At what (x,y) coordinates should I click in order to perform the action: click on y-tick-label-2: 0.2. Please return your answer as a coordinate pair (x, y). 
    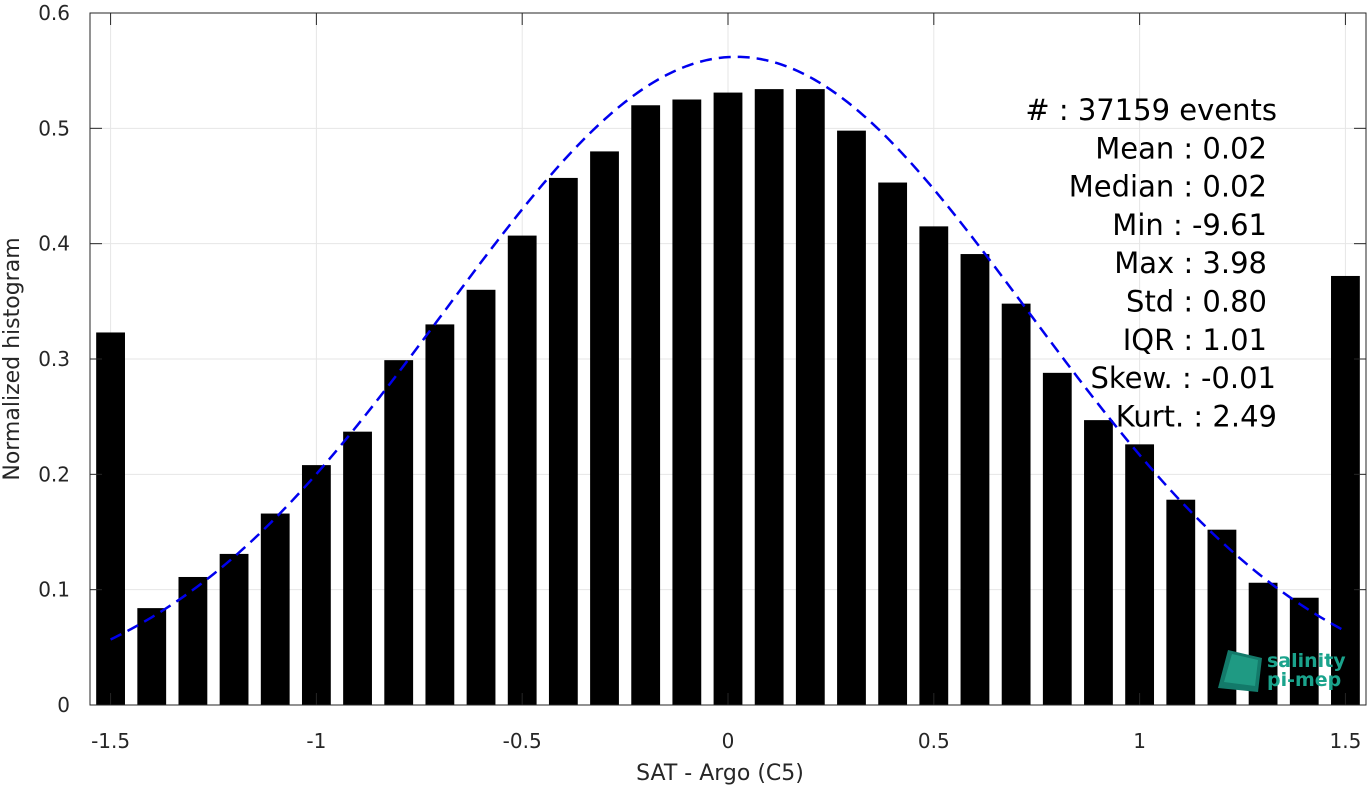
    Looking at the image, I should click on (54, 474).